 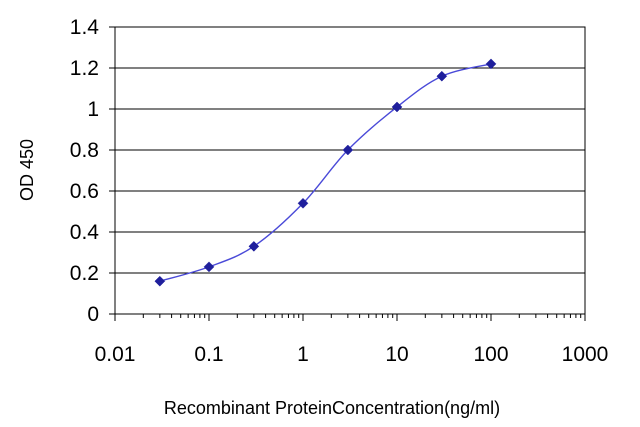 What do you see at coordinates (84, 191) in the screenshot?
I see `y-tick-label: 0.6` at bounding box center [84, 191].